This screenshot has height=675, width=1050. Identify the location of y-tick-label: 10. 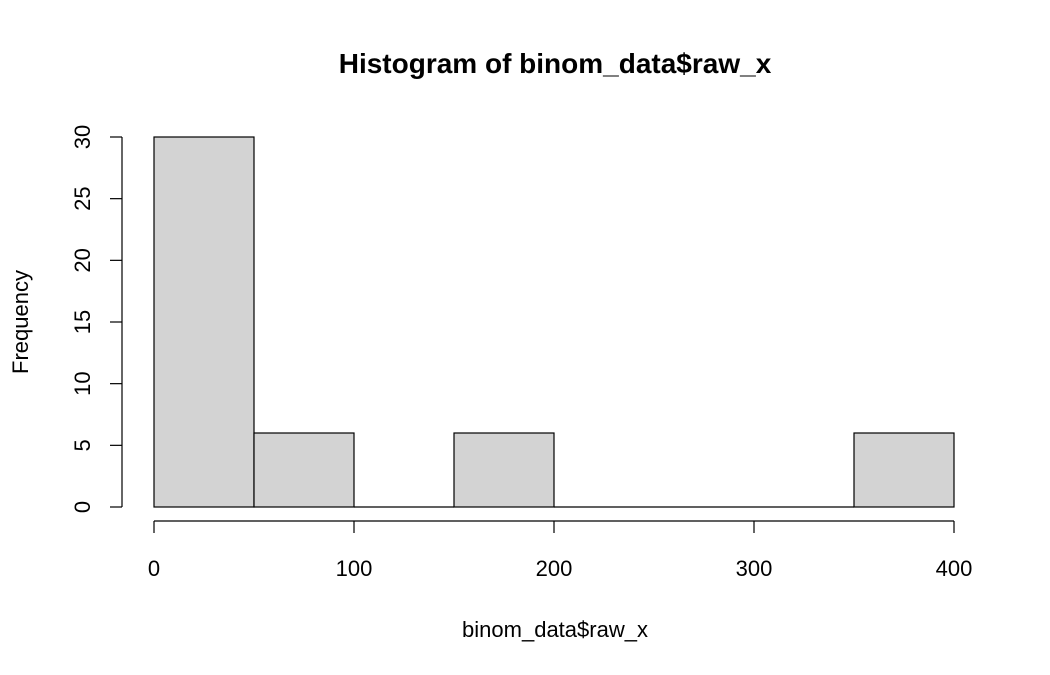
(82, 383).